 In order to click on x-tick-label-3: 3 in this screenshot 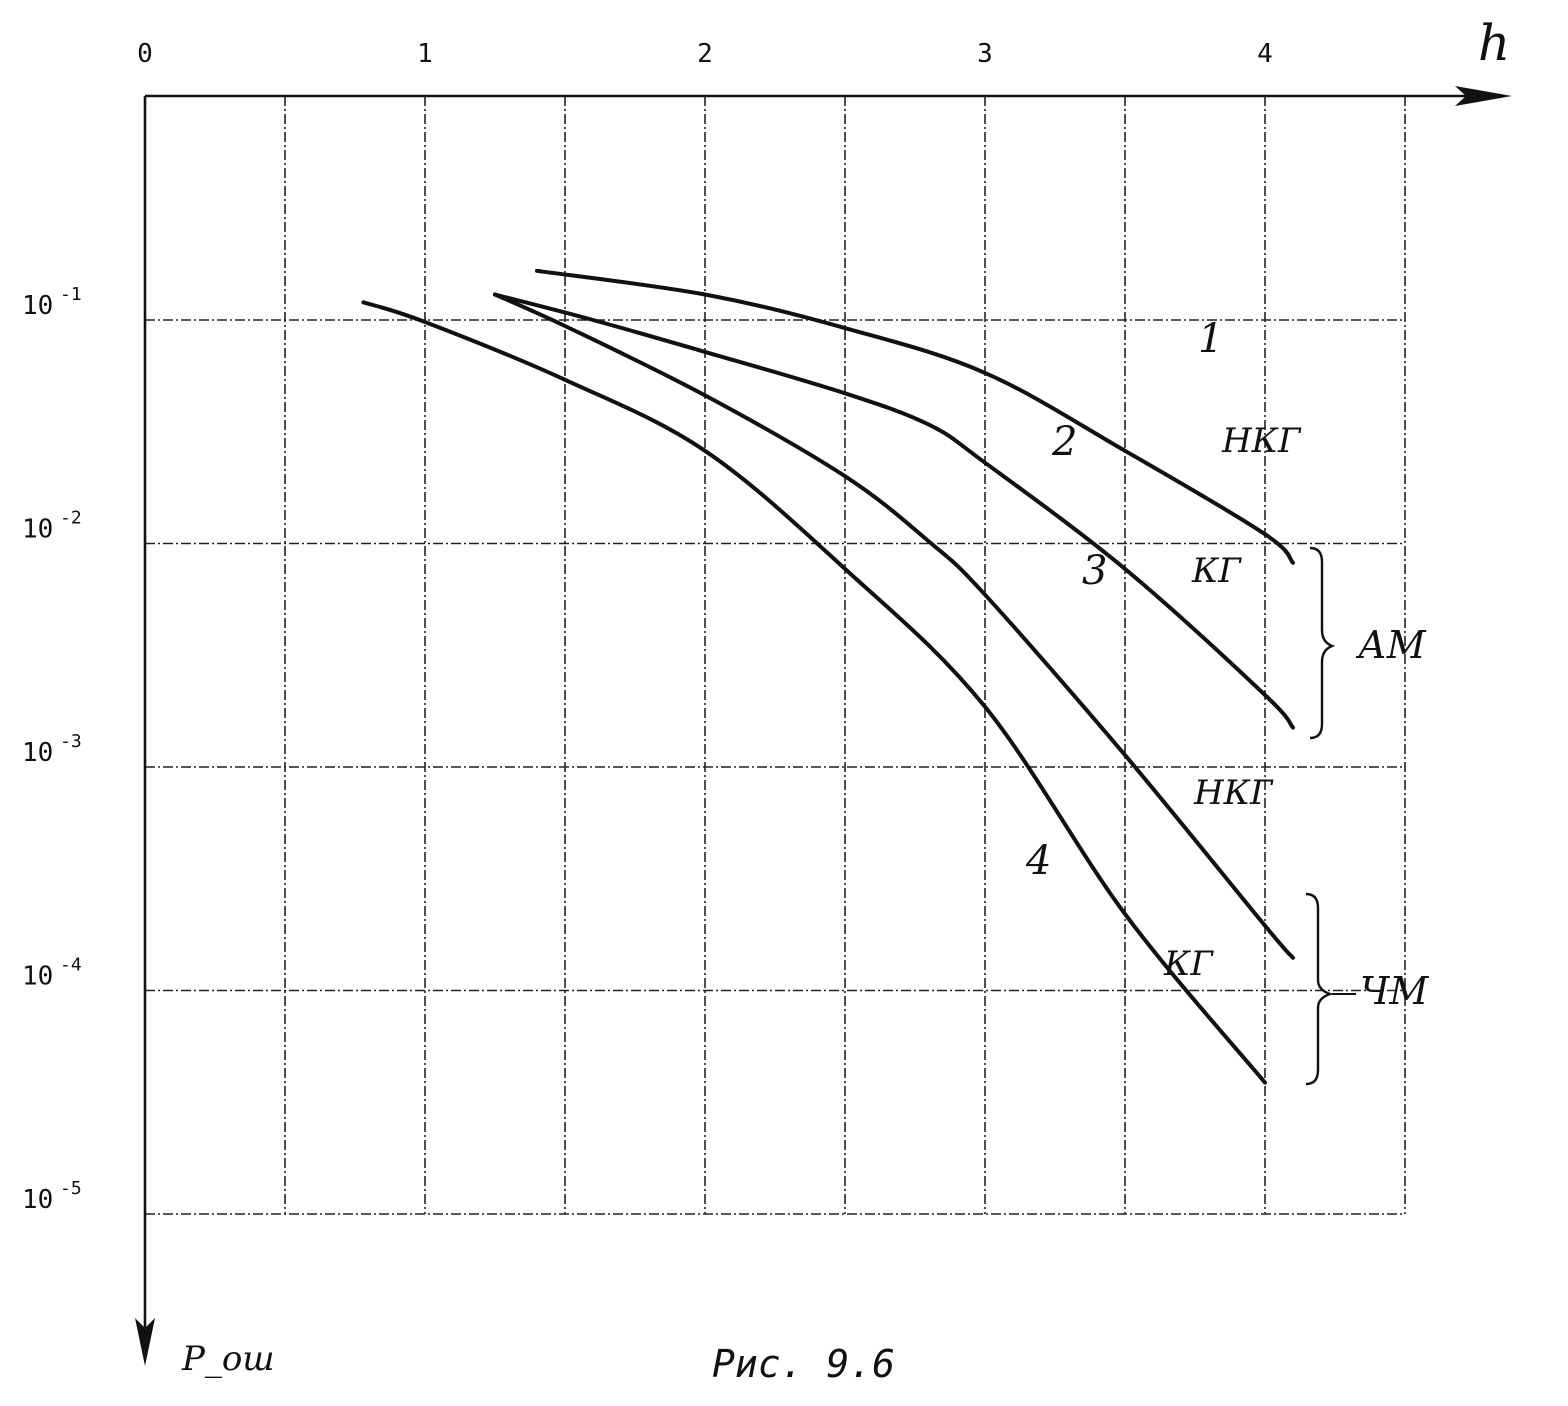, I will do `click(985, 54)`.